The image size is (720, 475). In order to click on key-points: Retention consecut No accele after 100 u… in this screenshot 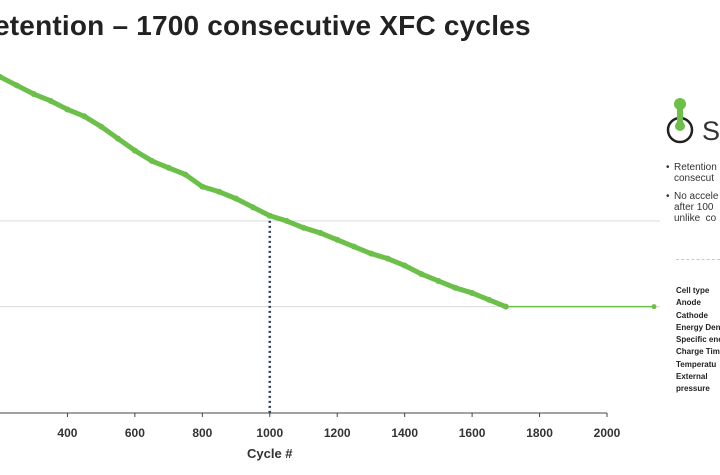, I will do `click(693, 196)`.